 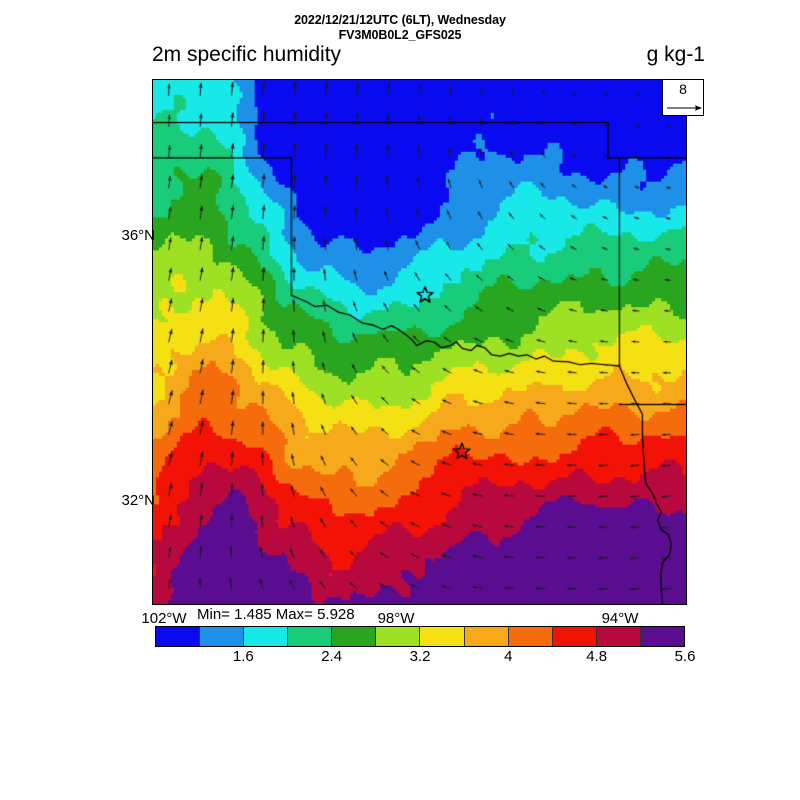 I want to click on wind-vector-arrow-icon, so click(x=684, y=108).